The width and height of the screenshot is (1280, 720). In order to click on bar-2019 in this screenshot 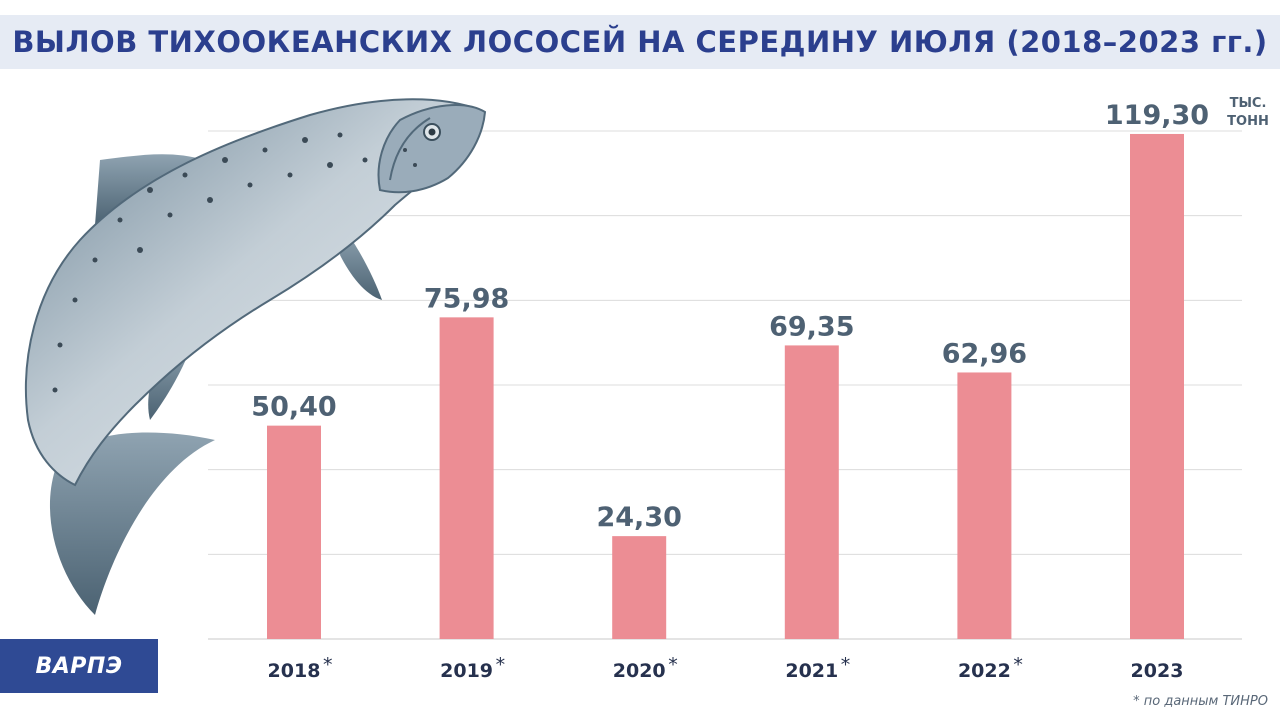, I will do `click(466, 478)`.